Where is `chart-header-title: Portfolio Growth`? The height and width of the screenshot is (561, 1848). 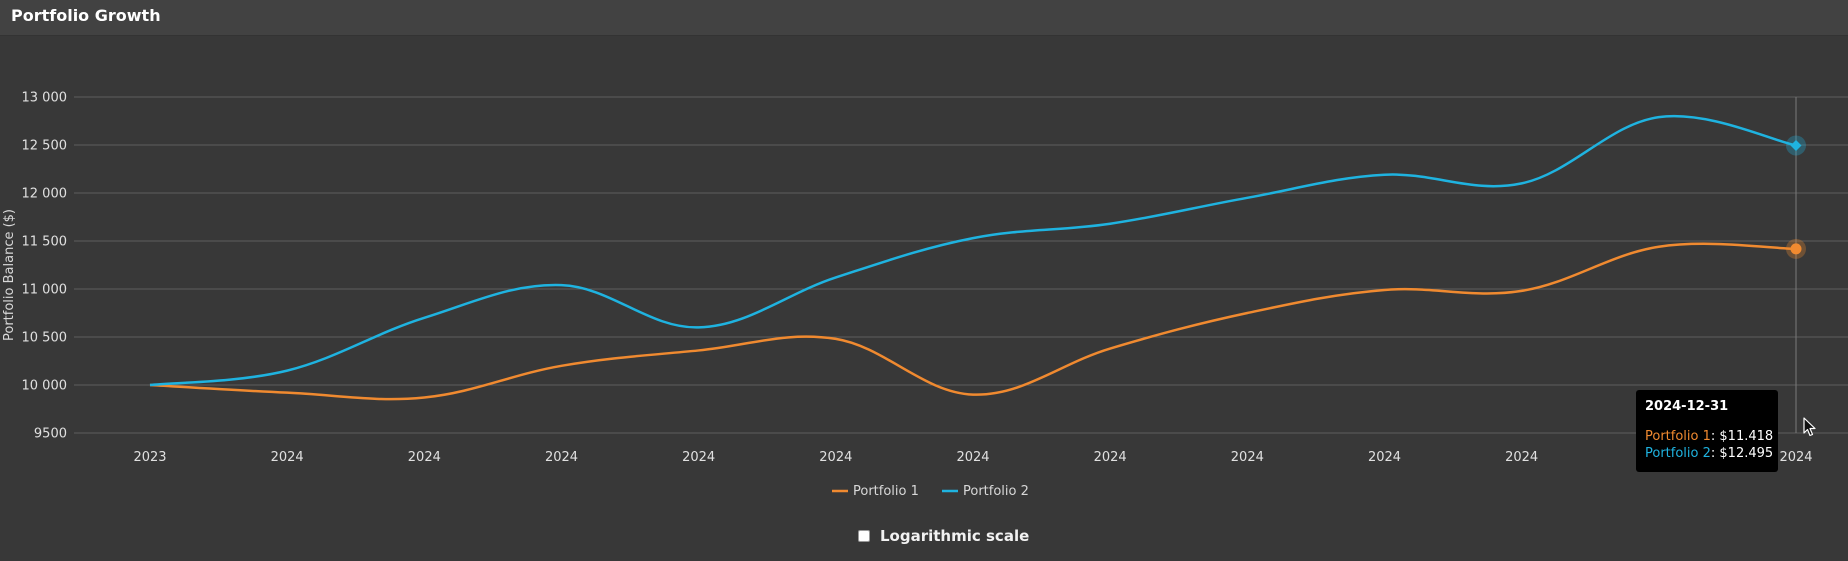 chart-header-title: Portfolio Growth is located at coordinates (86, 15).